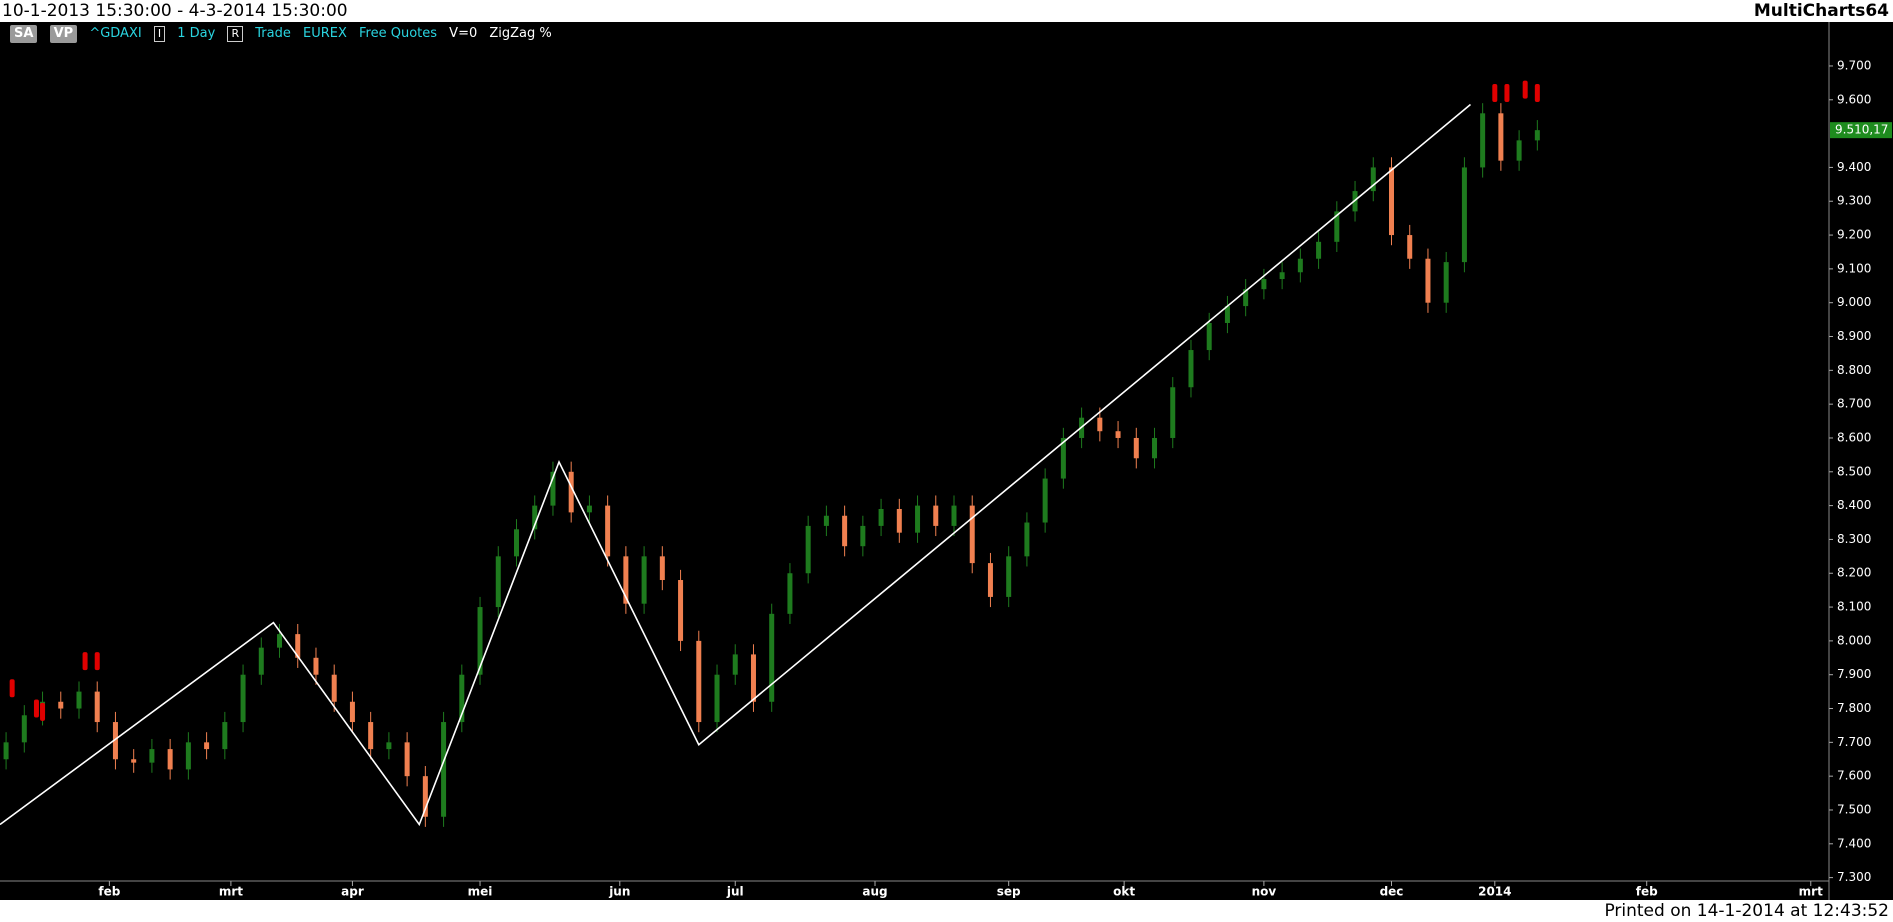 Image resolution: width=1893 pixels, height=922 pixels. Describe the element at coordinates (1854, 505) in the screenshot. I see `y-tick-label: 8.400` at that location.